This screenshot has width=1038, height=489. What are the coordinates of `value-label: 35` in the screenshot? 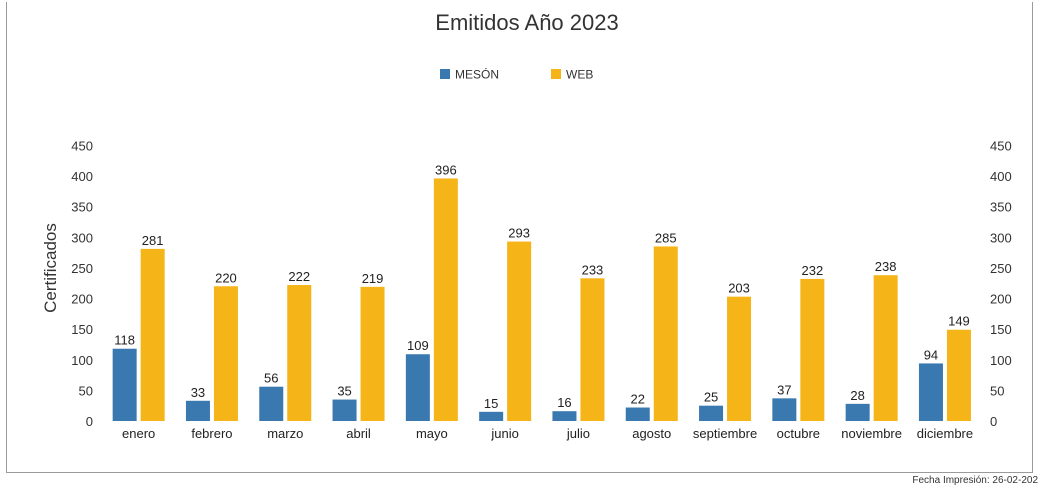 It's located at (344, 391).